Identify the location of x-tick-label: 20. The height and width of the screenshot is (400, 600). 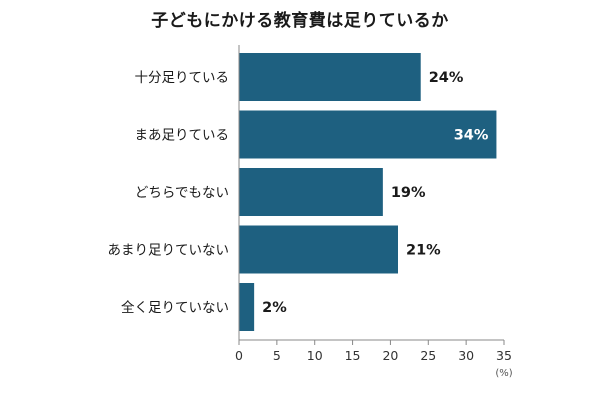
(390, 355).